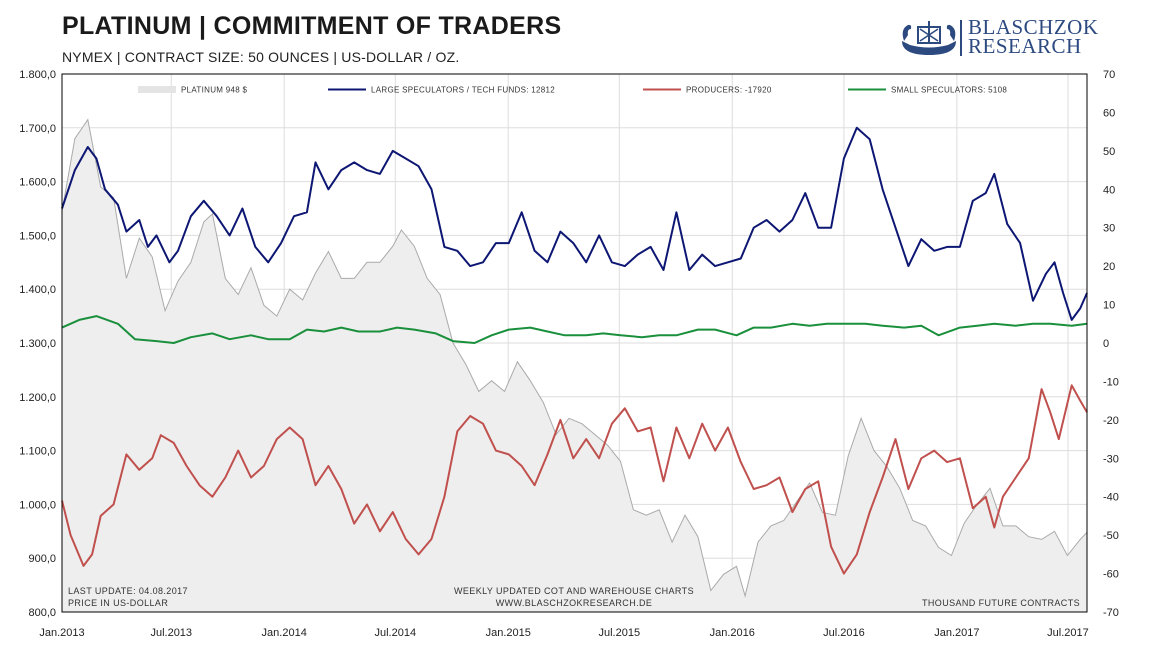  Describe the element at coordinates (732, 633) in the screenshot. I see `x-tick-label: Jan.2016` at that location.